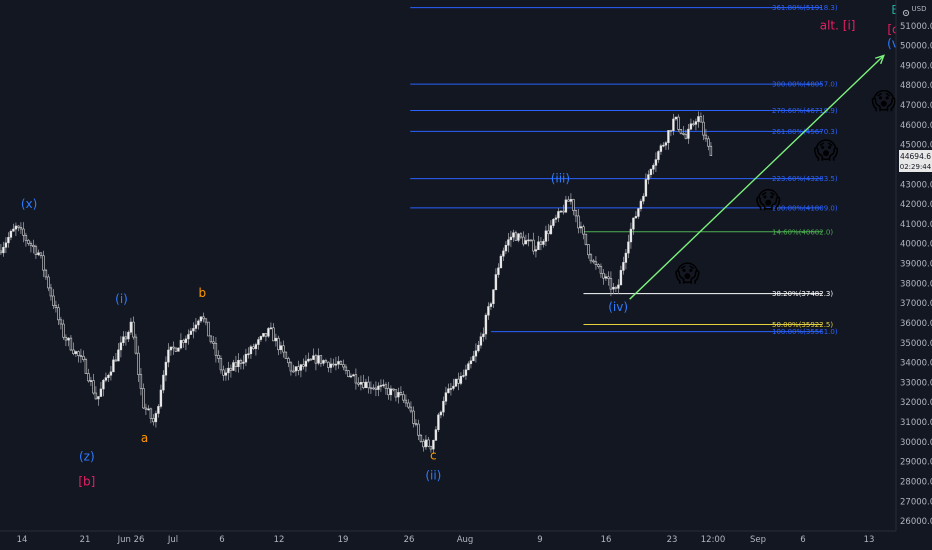  I want to click on wave-label: b, so click(203, 293).